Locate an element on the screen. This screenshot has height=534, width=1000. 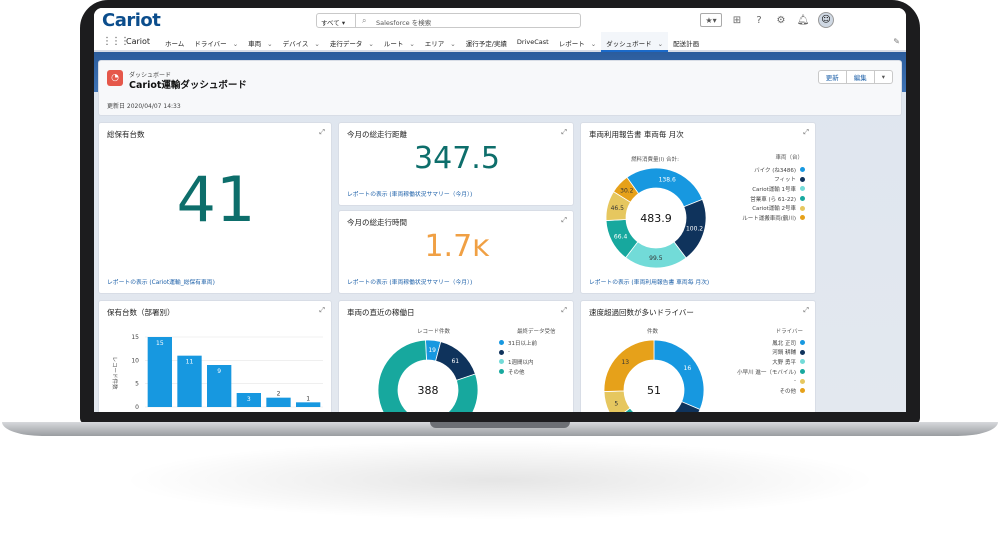
legend-item: 大野 勇平 is located at coordinates (755, 362).